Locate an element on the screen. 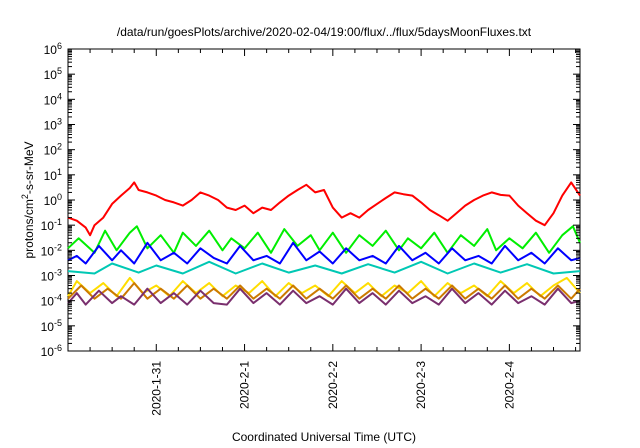  y-axis-label-rest: -s-sr-MeV is located at coordinates (29, 167).